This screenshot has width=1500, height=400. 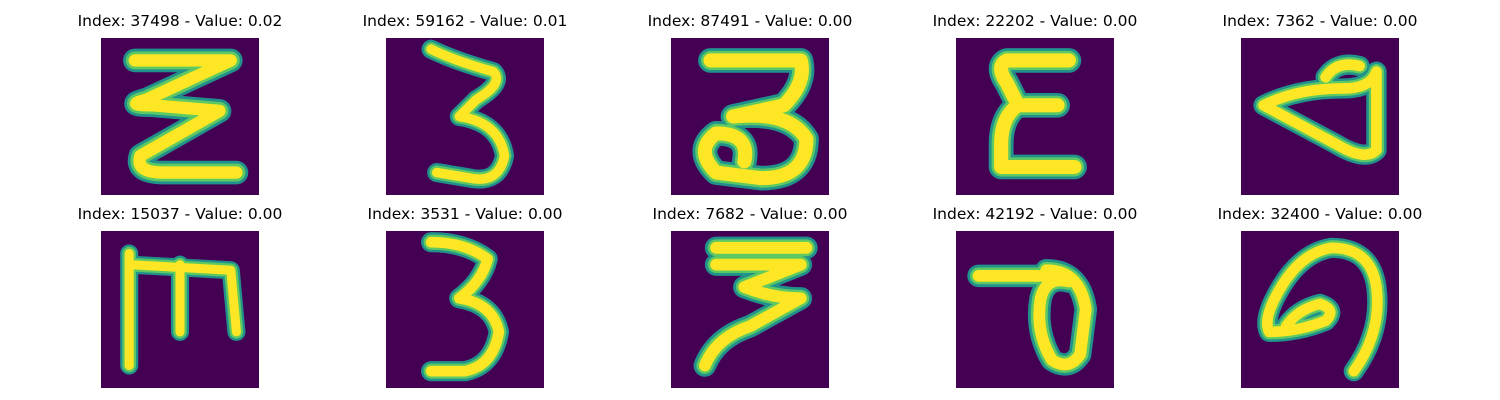 What do you see at coordinates (180, 21) in the screenshot?
I see `panel-title: Index: 37498 - Value: 0.02` at bounding box center [180, 21].